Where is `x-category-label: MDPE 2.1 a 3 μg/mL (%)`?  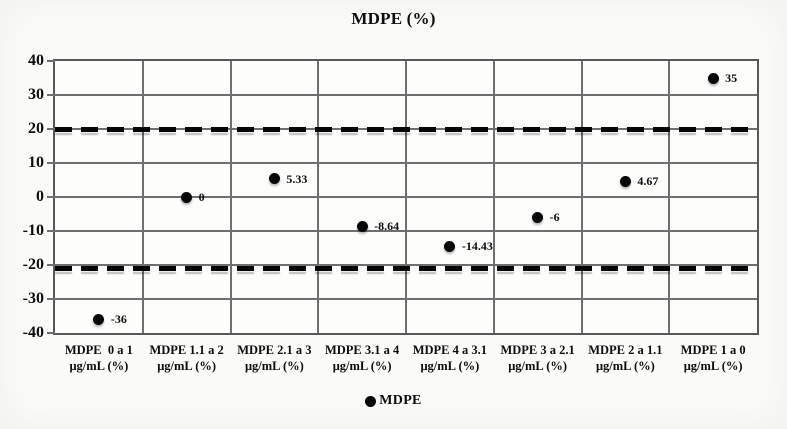
x-category-label: MDPE 2.1 a 3 μg/mL (%) is located at coordinates (274, 358).